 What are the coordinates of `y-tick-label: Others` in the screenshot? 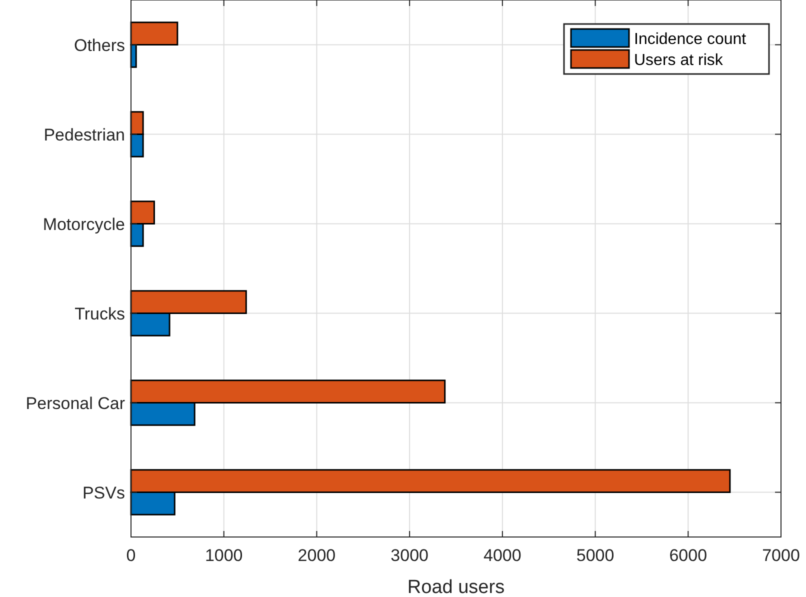 It's located at (99, 45).